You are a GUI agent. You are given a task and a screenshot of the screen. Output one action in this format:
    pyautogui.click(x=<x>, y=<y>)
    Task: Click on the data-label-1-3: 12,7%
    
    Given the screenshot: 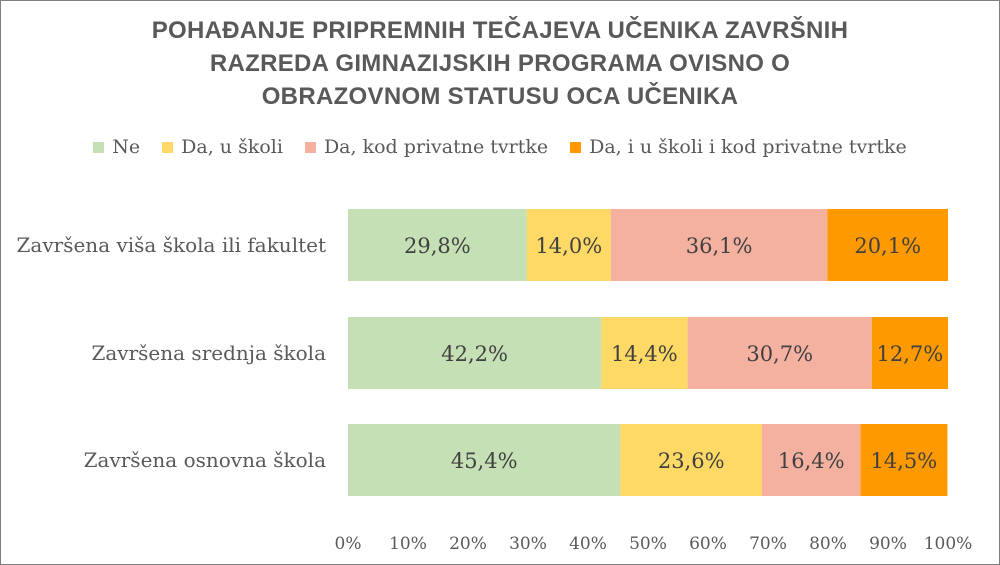 What is the action you would take?
    pyautogui.click(x=910, y=354)
    